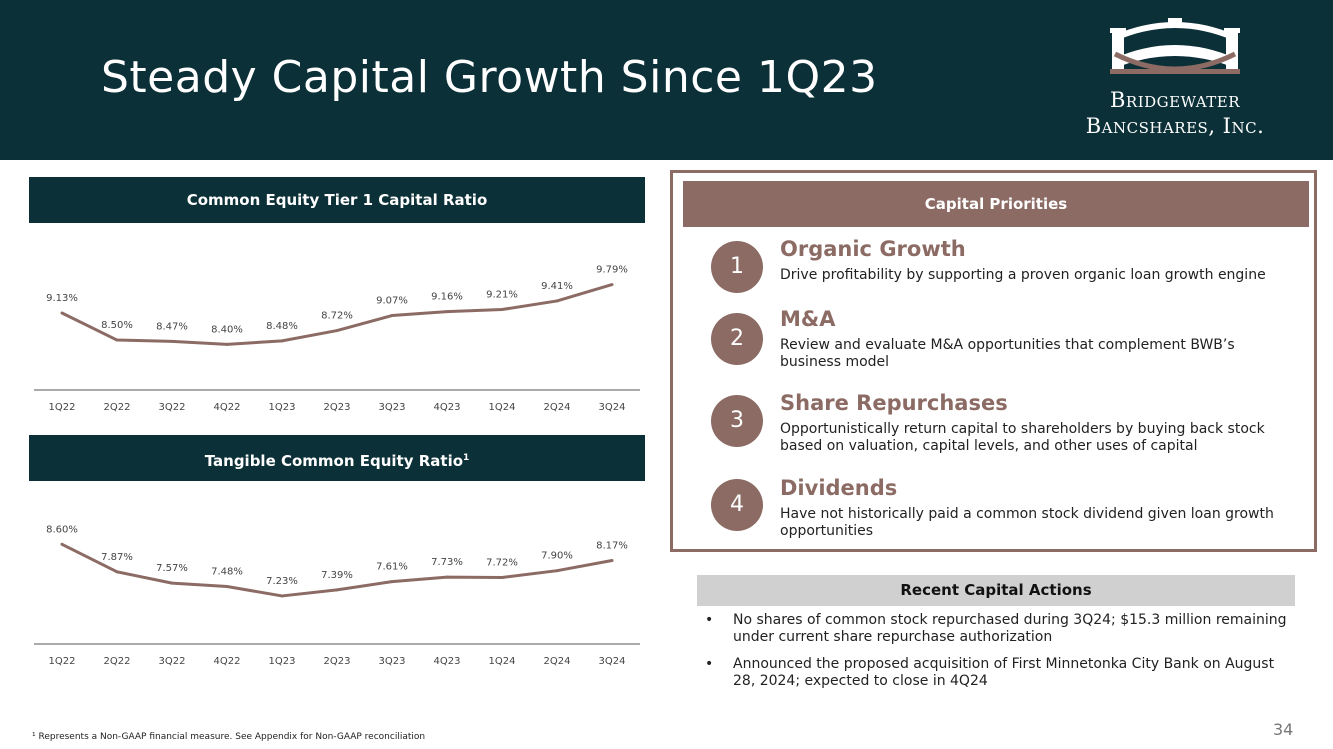 The width and height of the screenshot is (1333, 749). Describe the element at coordinates (557, 556) in the screenshot. I see `data-label: 7.90%` at that location.